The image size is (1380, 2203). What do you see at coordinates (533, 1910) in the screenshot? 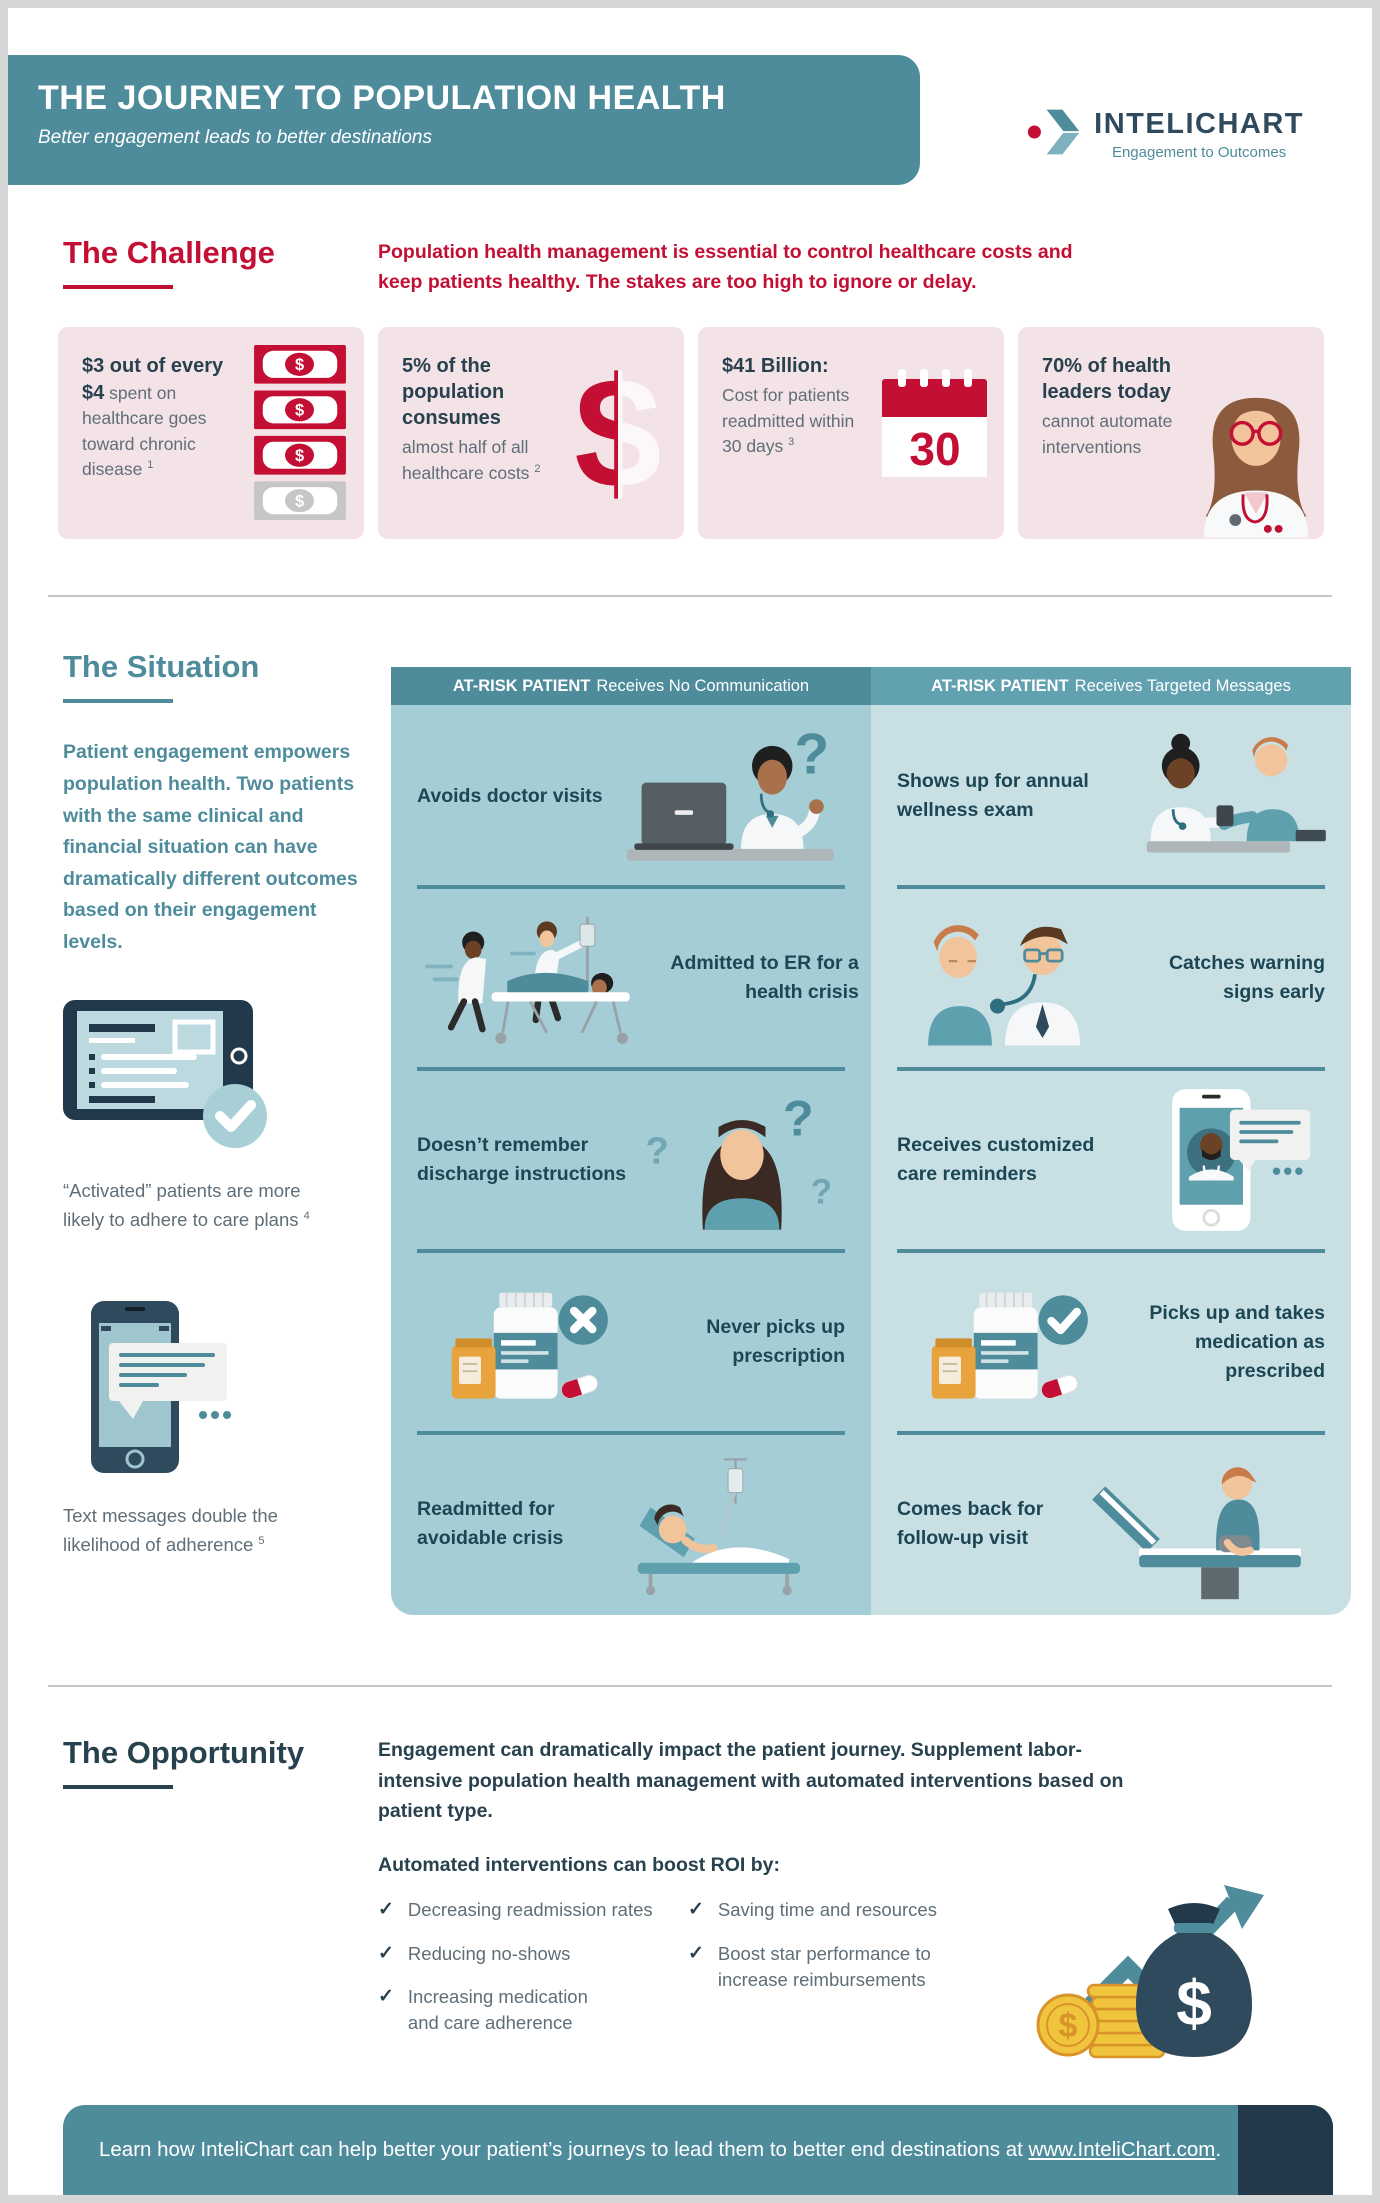
I see `roi-item: ✓ Decreasing readmission rates` at bounding box center [533, 1910].